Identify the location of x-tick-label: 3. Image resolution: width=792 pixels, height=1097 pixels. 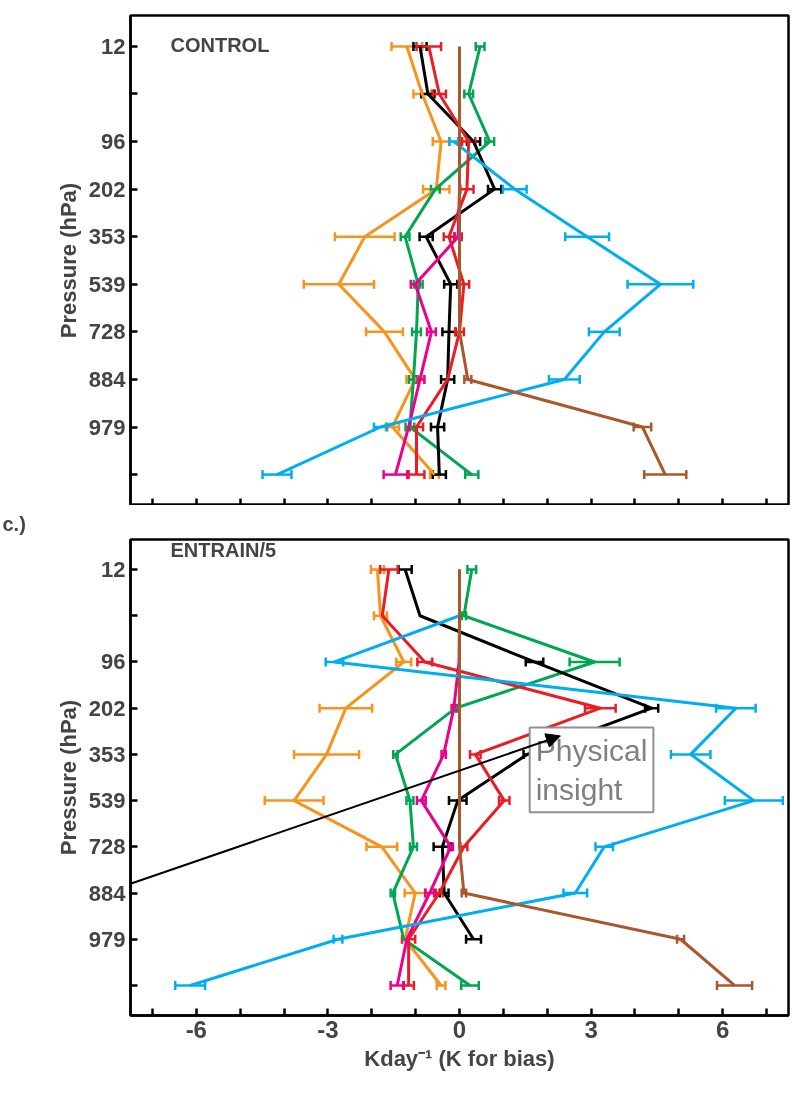
(591, 1029).